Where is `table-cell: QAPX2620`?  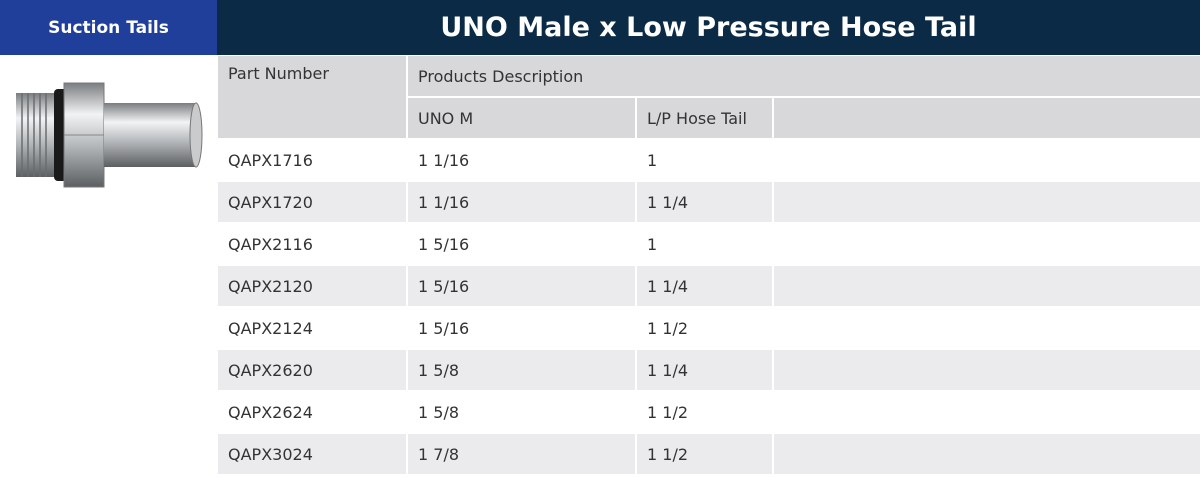 table-cell: QAPX2620 is located at coordinates (312, 370).